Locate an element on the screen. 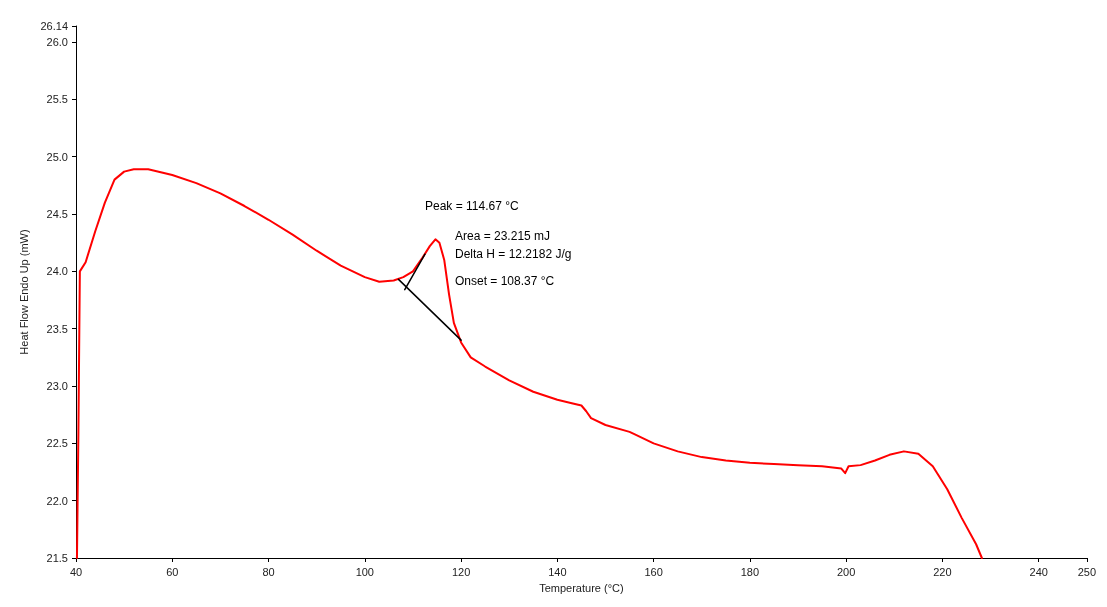  x-tick-label: 80 is located at coordinates (268, 571).